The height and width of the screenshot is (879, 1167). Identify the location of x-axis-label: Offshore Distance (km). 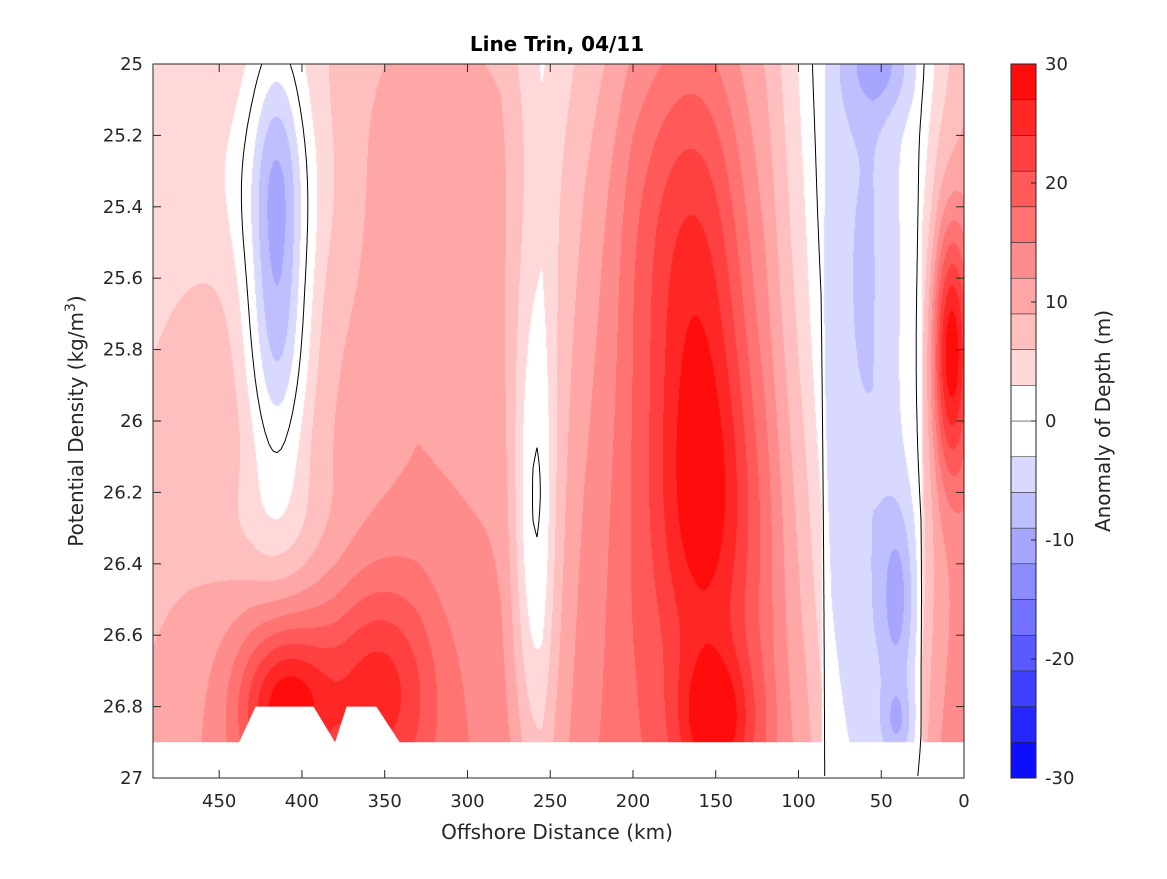
(557, 832).